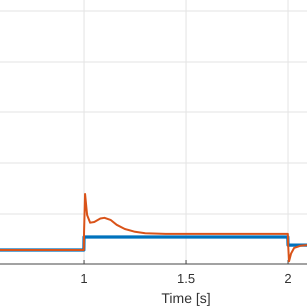  Describe the element at coordinates (186, 298) in the screenshot. I see `x-axis-title: Time [s]` at that location.